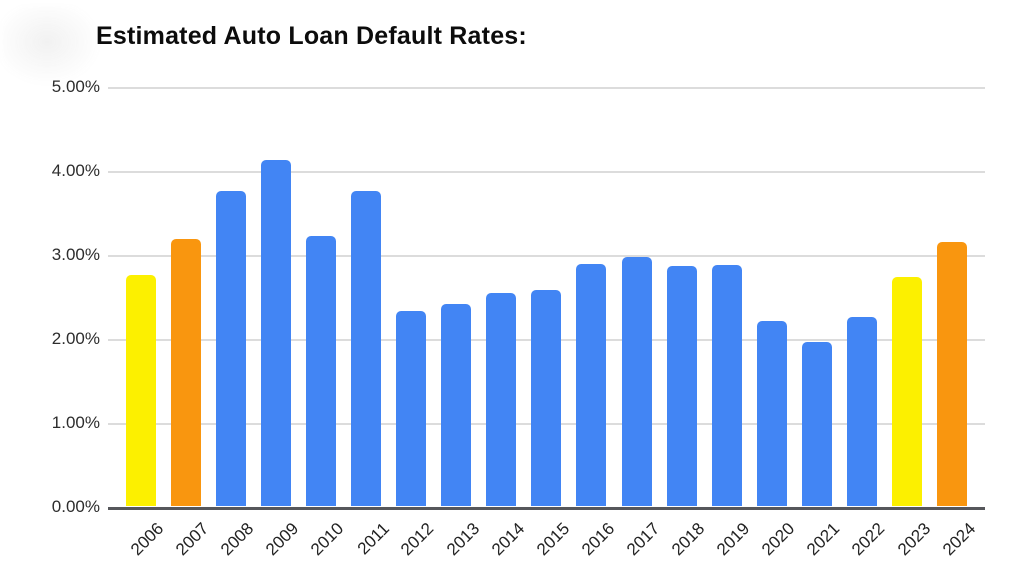  I want to click on x-tick-slot: 2006, so click(142, 542).